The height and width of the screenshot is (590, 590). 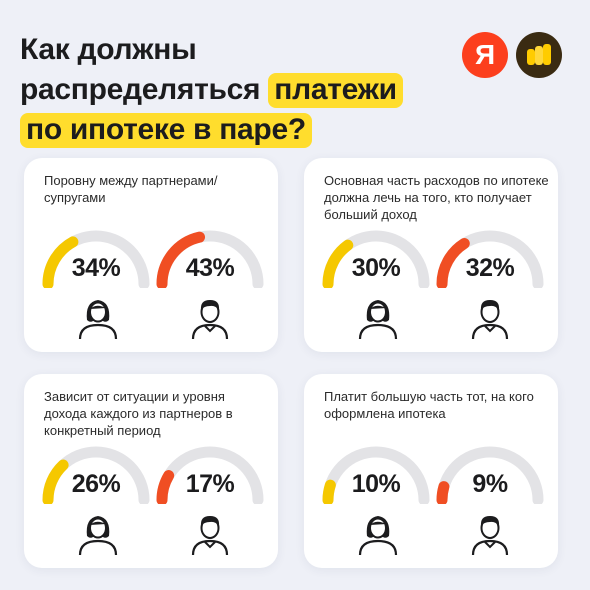 What do you see at coordinates (490, 484) in the screenshot?
I see `percent-label: 9%` at bounding box center [490, 484].